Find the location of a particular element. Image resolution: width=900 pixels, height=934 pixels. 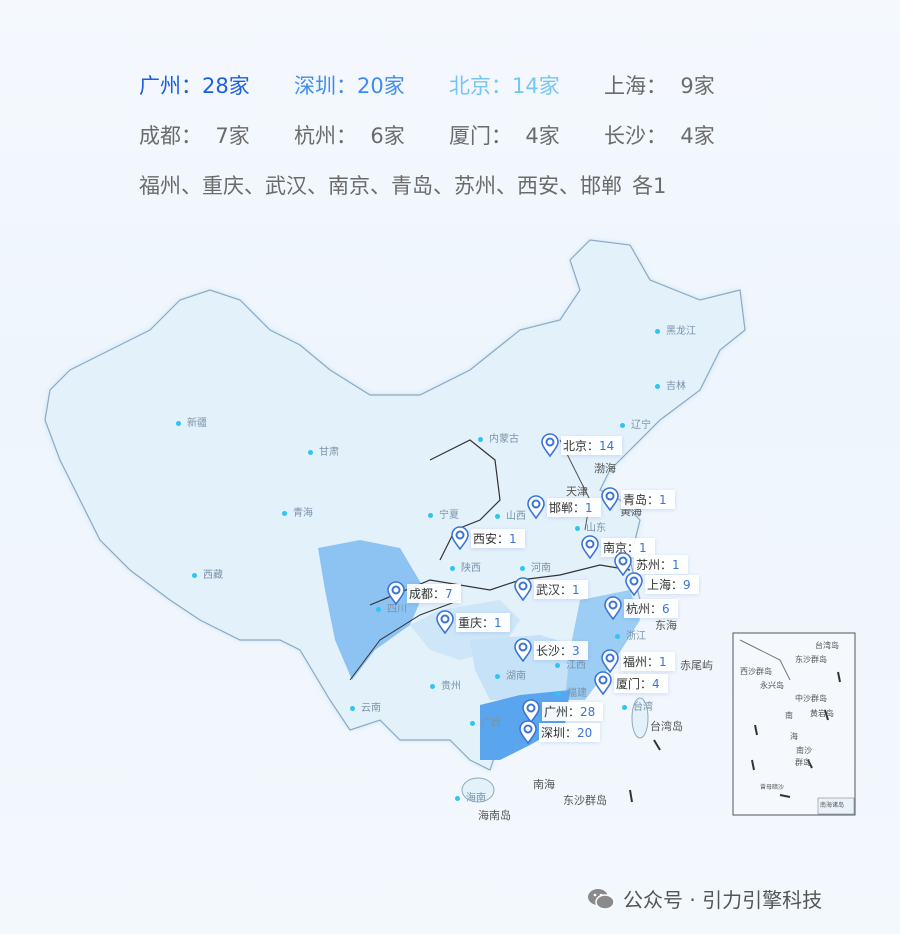

inset-label: 曾母暗沙 is located at coordinates (772, 787).